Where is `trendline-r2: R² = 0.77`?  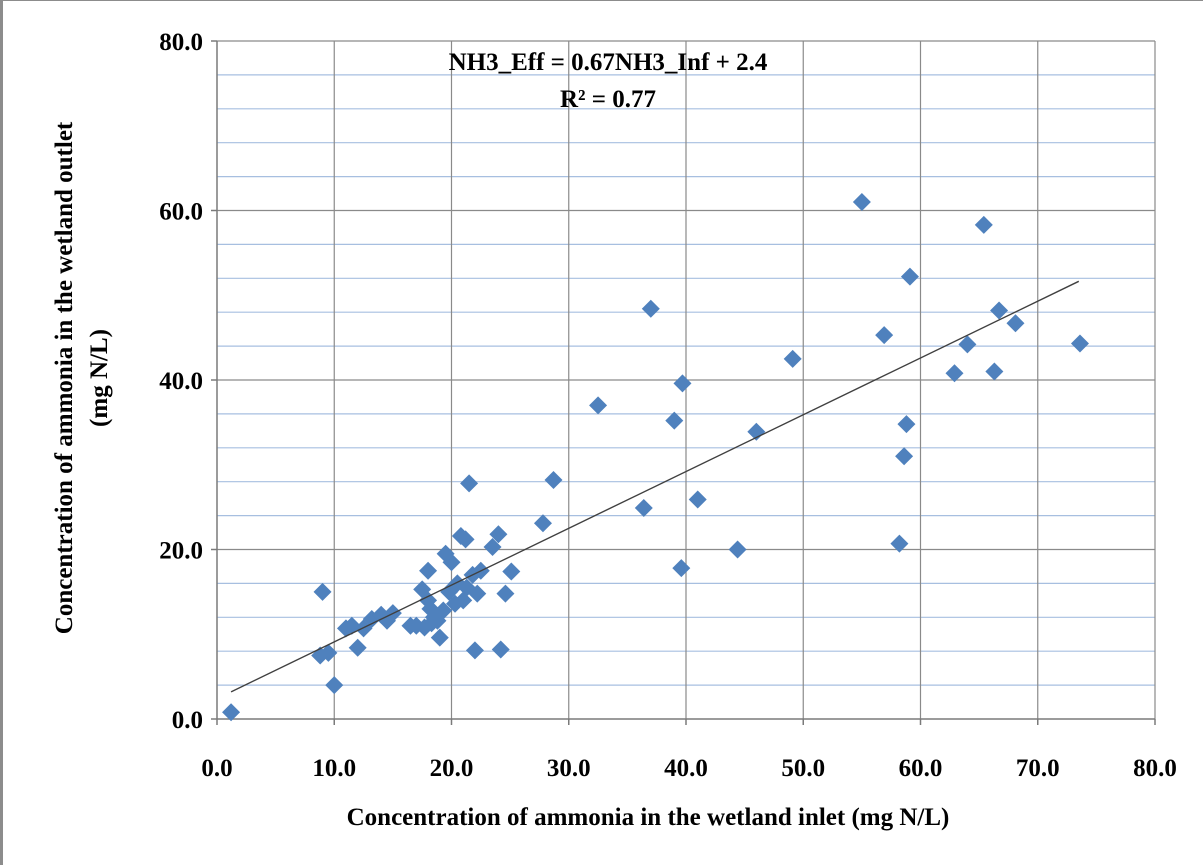
trendline-r2: R² = 0.77 is located at coordinates (608, 99).